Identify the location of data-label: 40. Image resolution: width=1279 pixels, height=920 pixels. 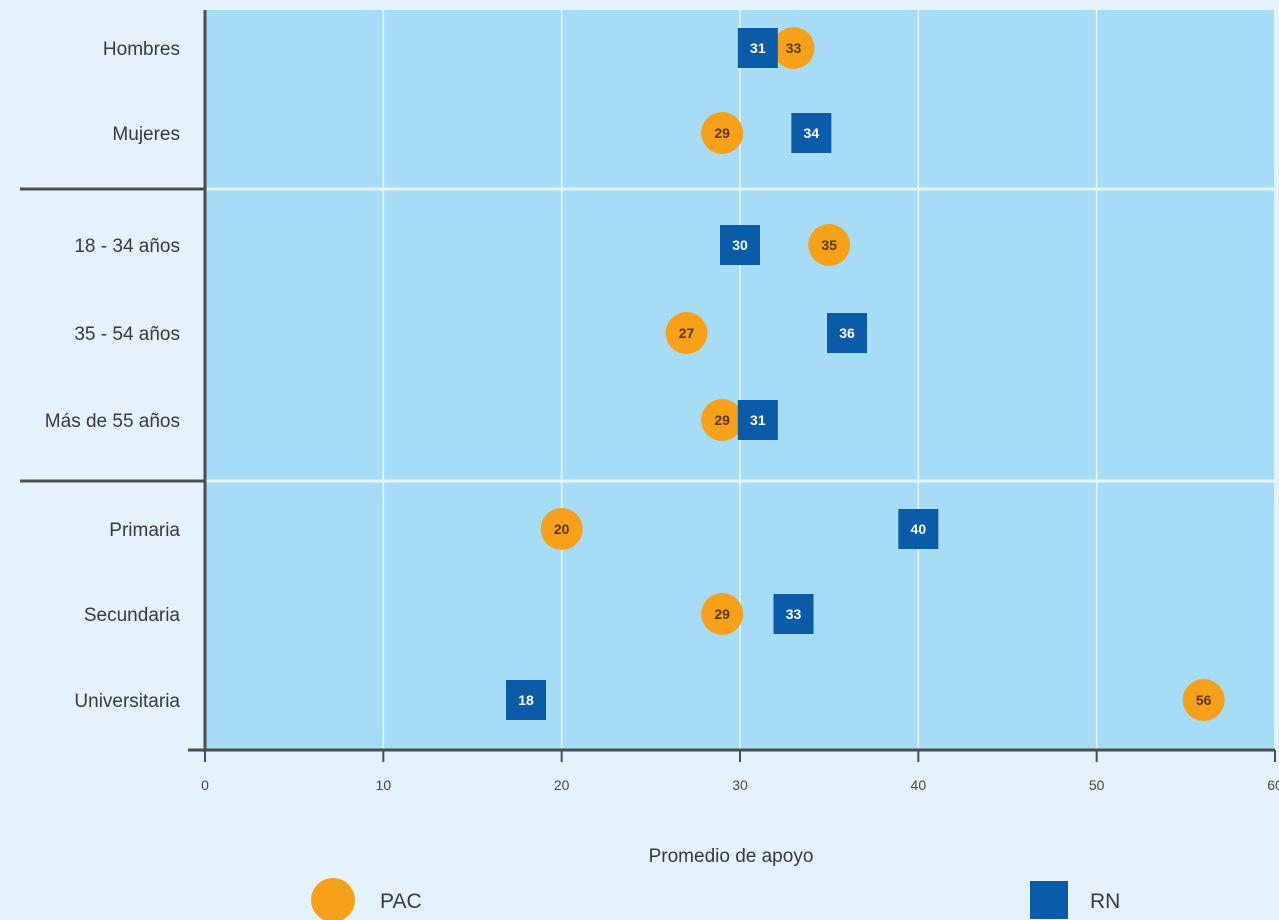
(919, 529).